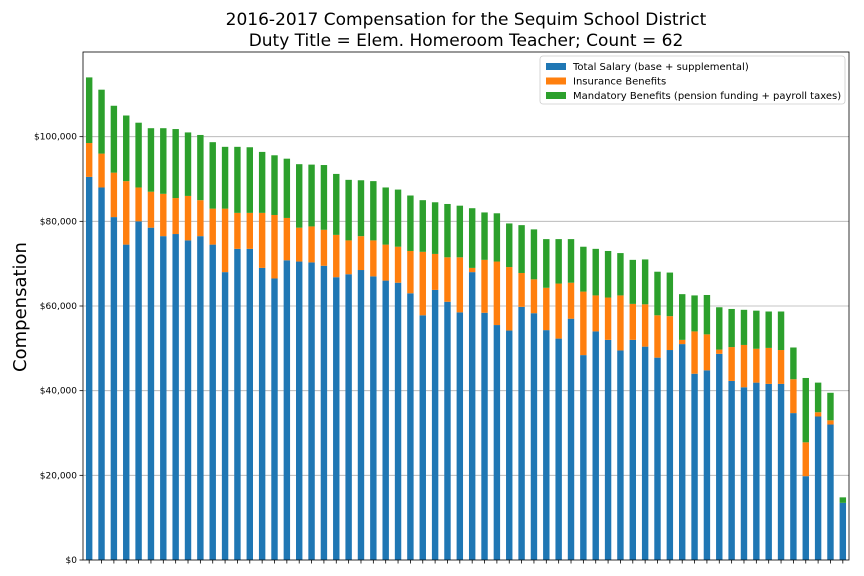 The width and height of the screenshot is (864, 576). I want to click on legend-swatch, so click(556, 95).